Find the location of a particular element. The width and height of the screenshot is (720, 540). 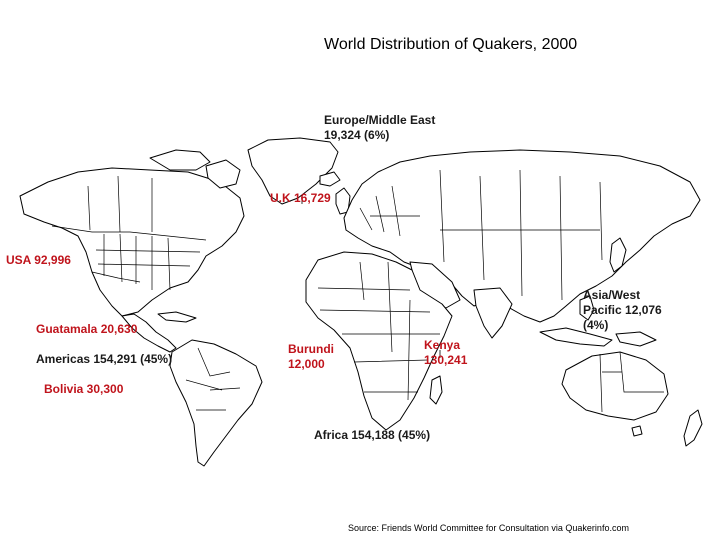

americas-label: Americas 154,291 (45%) is located at coordinates (104, 359).